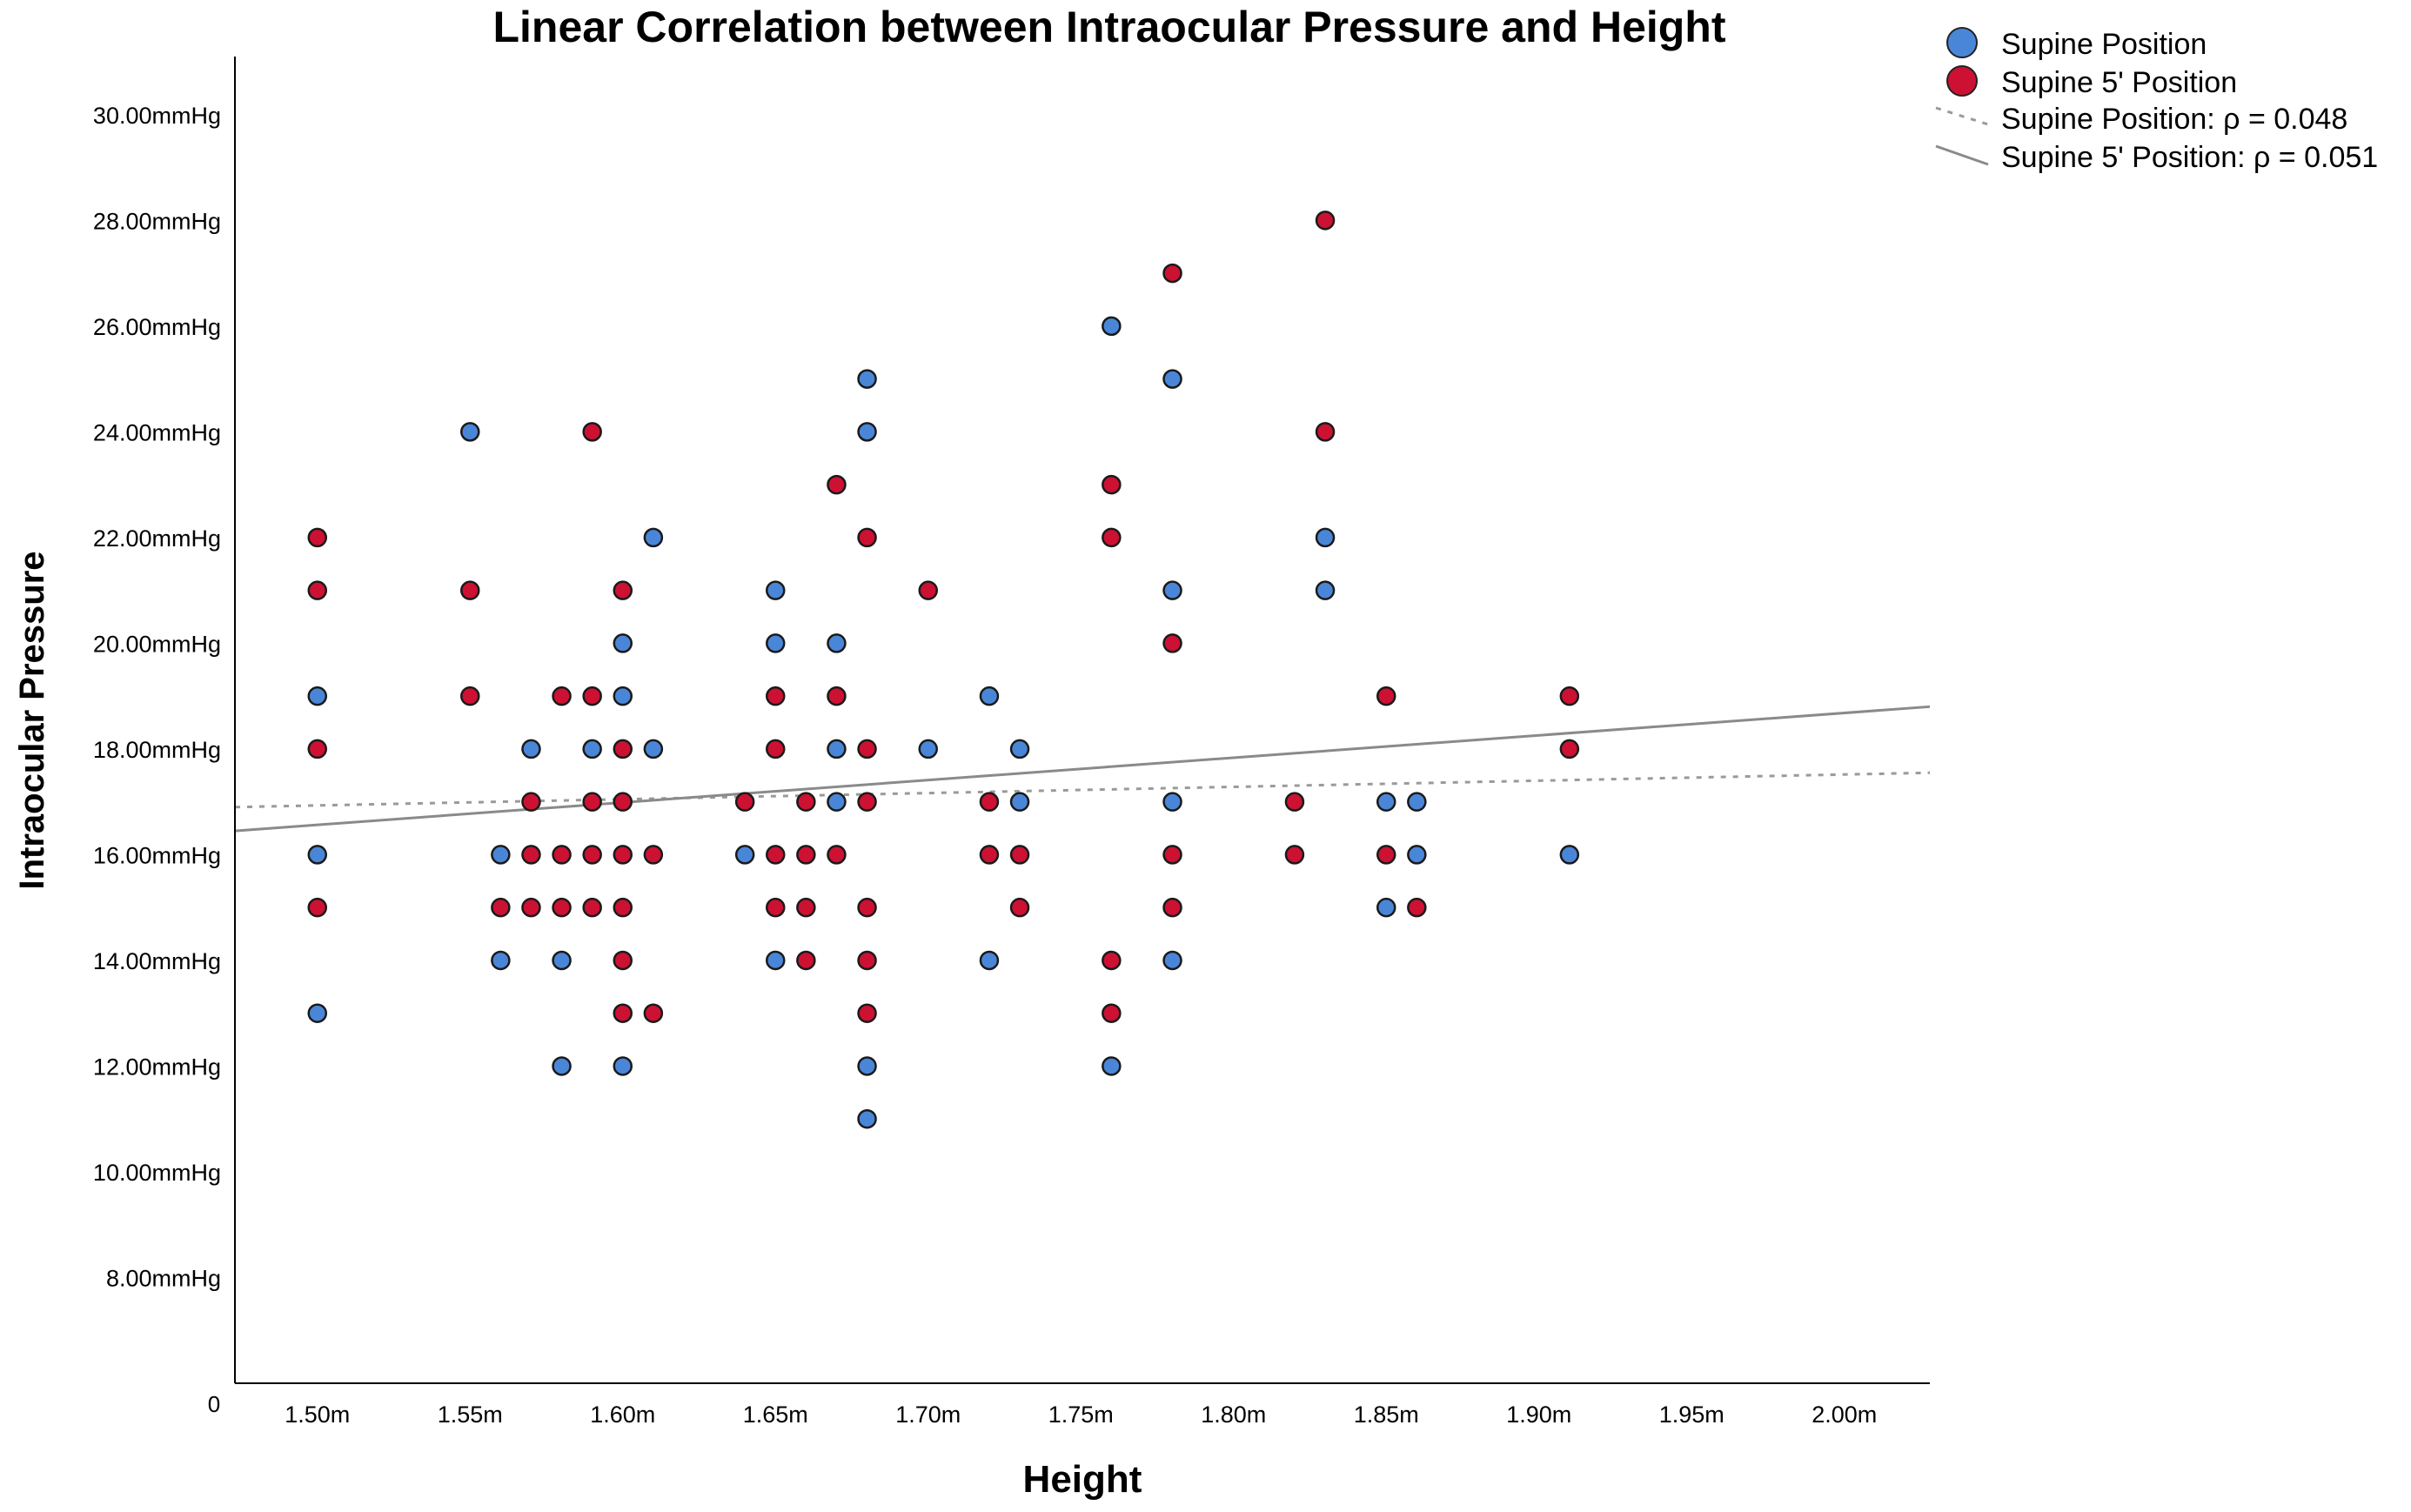 The height and width of the screenshot is (1512, 2411). I want to click on legend-label-supine: Supine Position, so click(2104, 45).